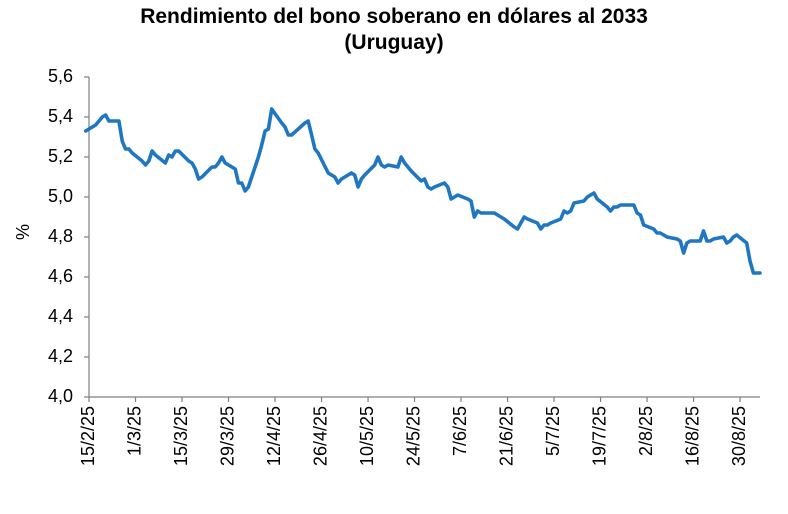  What do you see at coordinates (23, 232) in the screenshot?
I see `y-axis-label: %` at bounding box center [23, 232].